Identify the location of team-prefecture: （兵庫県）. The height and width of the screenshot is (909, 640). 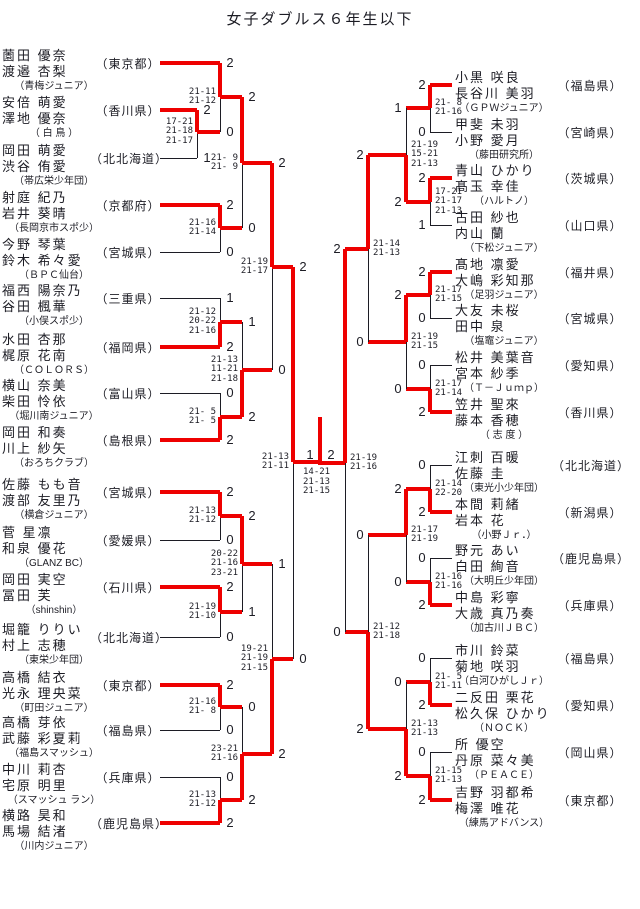
(590, 606).